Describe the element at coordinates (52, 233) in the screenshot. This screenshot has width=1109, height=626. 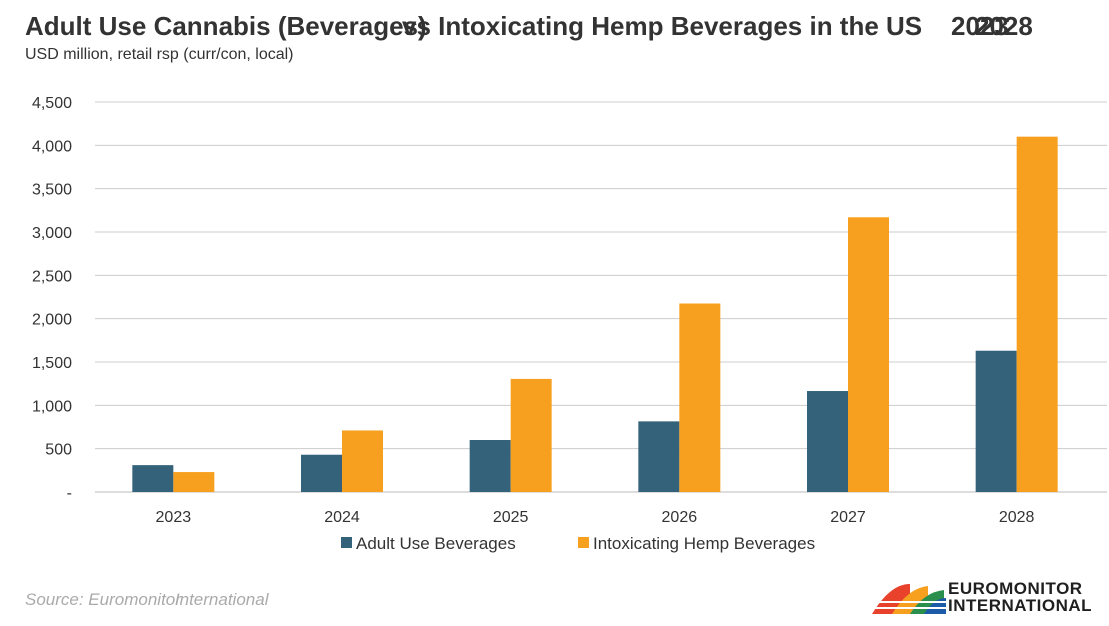
I see `y-tick-label: 3,000` at that location.